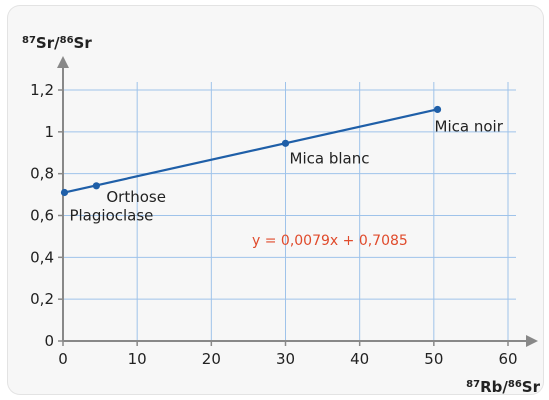 This screenshot has height=400, width=549. What do you see at coordinates (42, 257) in the screenshot?
I see `y-tick-label: 0,4` at bounding box center [42, 257].